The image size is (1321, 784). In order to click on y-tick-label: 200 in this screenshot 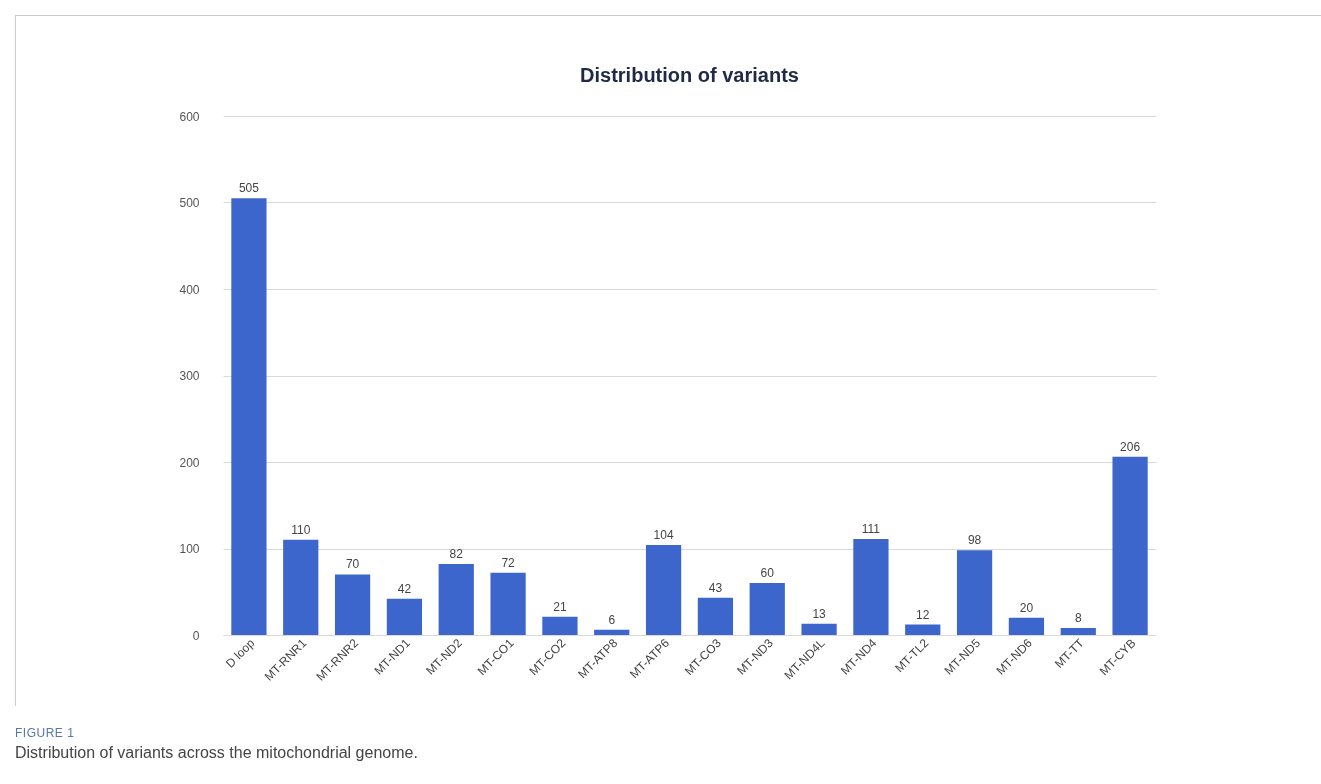, I will do `click(189, 462)`.